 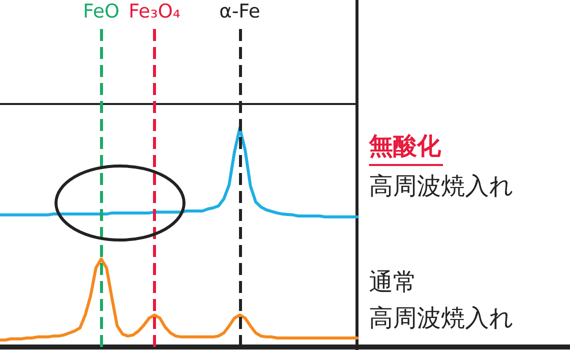 What do you see at coordinates (154, 11) in the screenshot?
I see `text: Fe₃O₄` at bounding box center [154, 11].